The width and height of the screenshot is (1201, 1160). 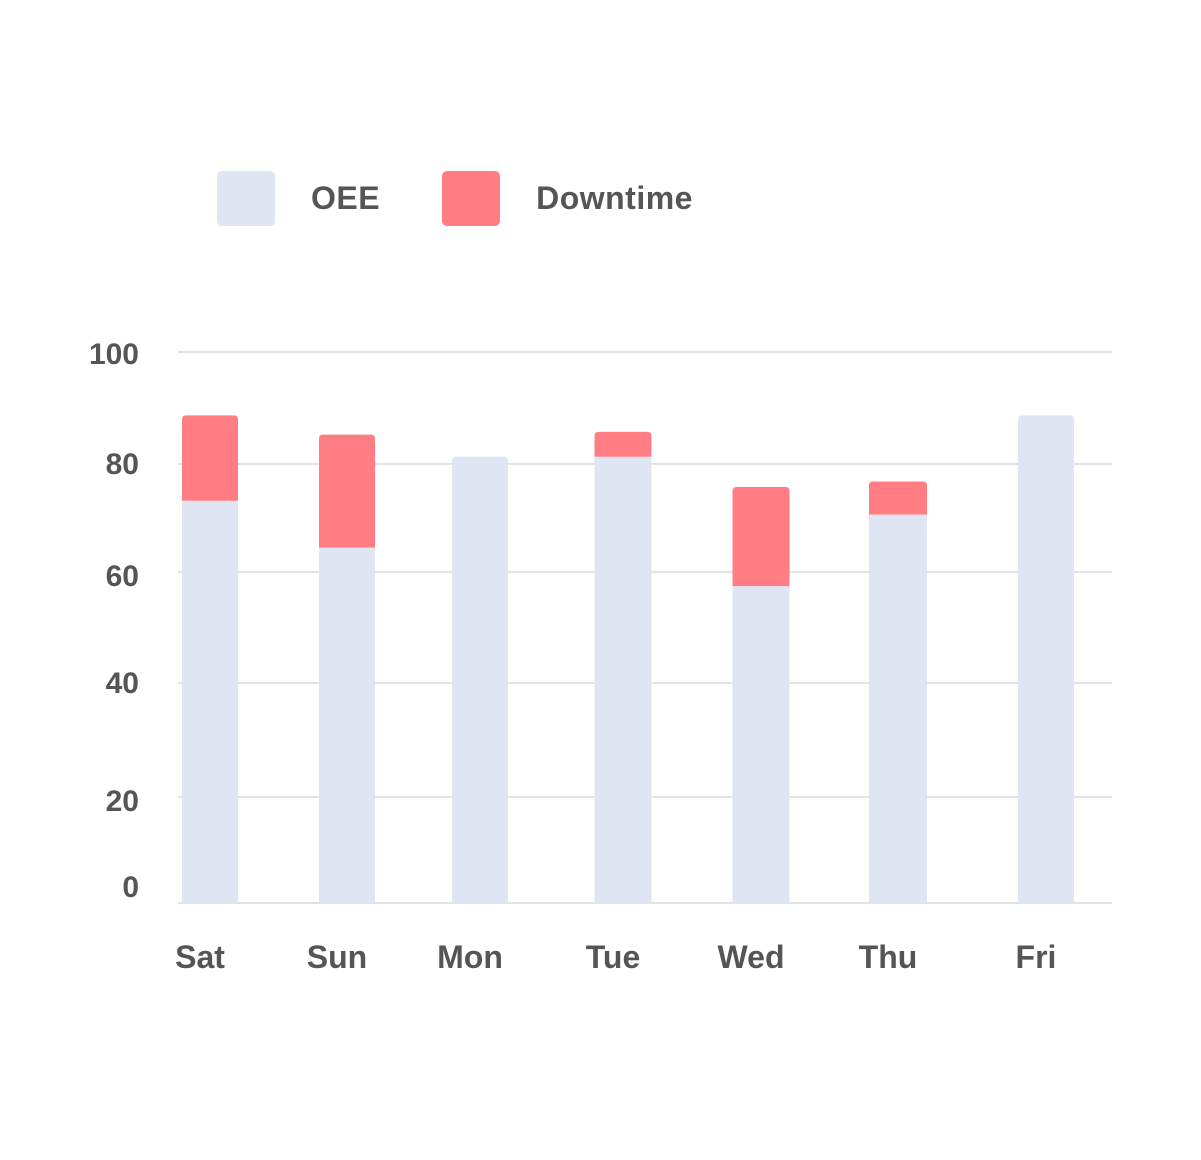 What do you see at coordinates (761, 744) in the screenshot?
I see `bar-oee-wed` at bounding box center [761, 744].